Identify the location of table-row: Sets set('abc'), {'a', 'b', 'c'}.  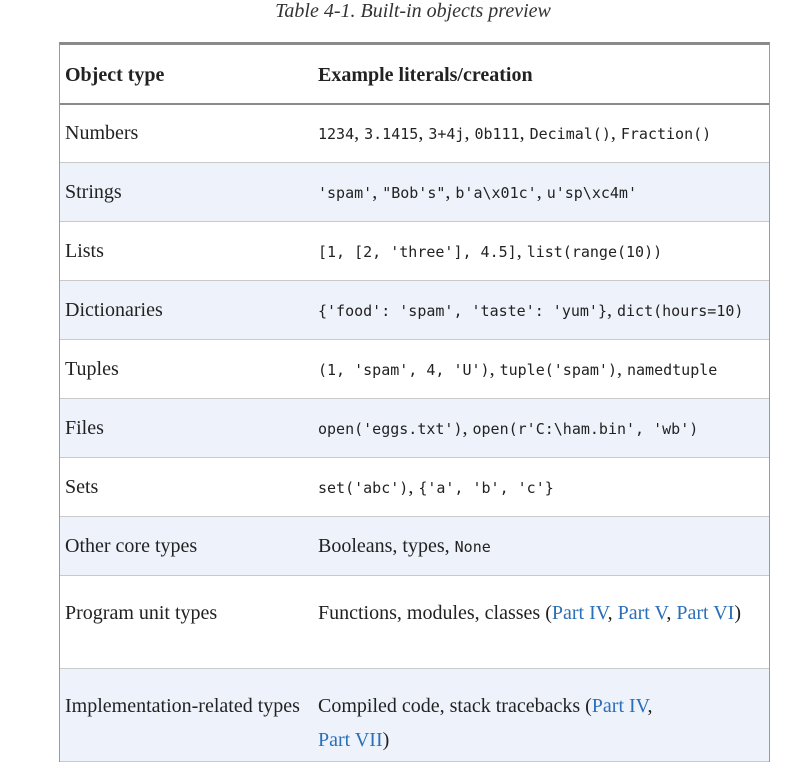
(414, 487).